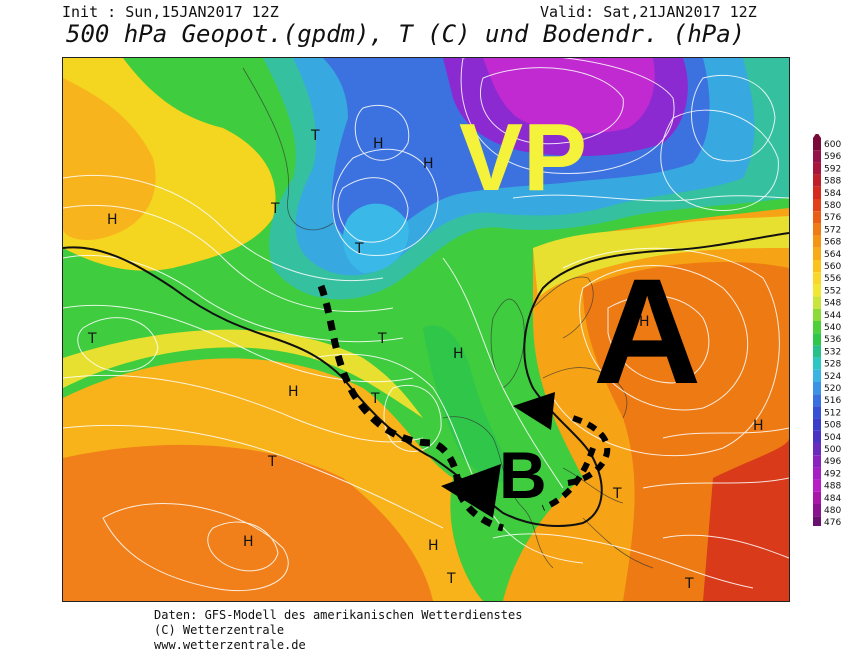 The width and height of the screenshot is (850, 657). I want to click on scale-label: 576, so click(832, 218).